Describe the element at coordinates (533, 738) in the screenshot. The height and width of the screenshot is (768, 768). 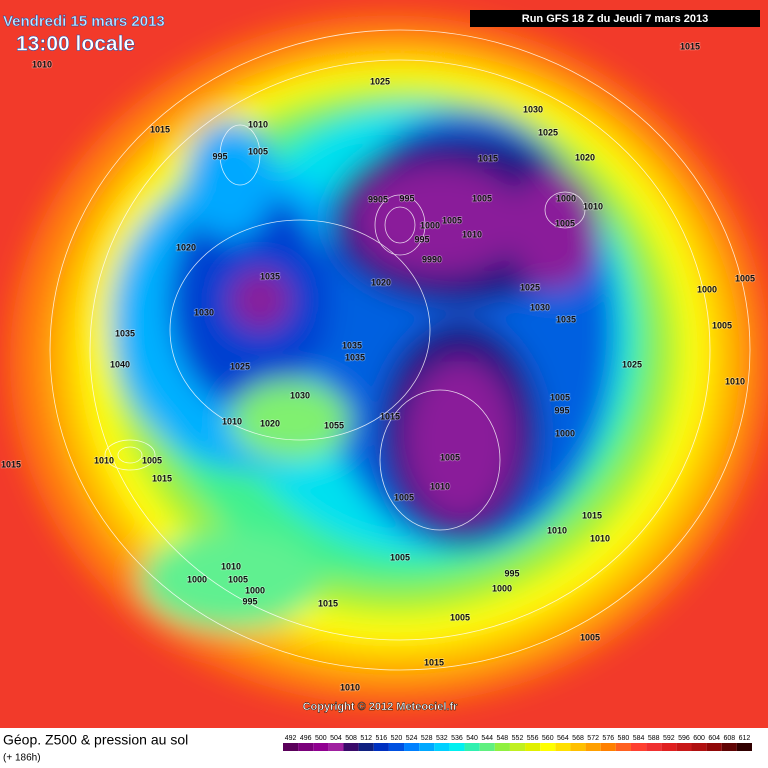
I see `legend-label: 556` at that location.